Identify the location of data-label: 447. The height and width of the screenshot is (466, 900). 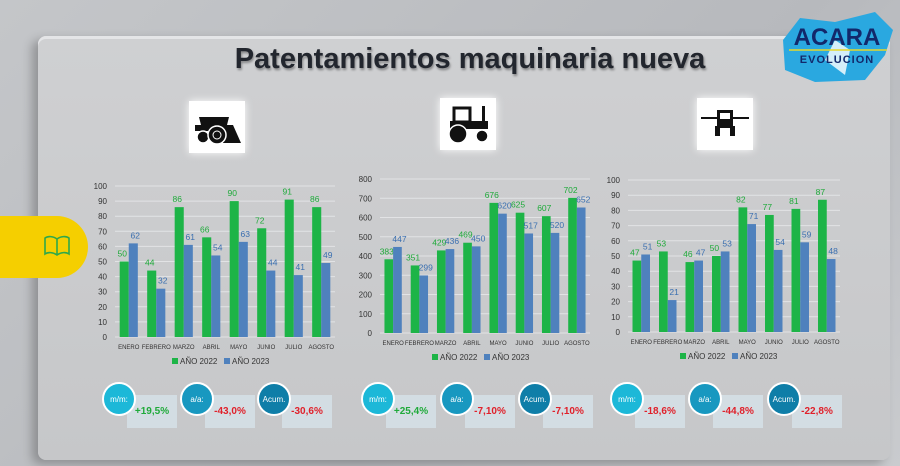
(399, 239).